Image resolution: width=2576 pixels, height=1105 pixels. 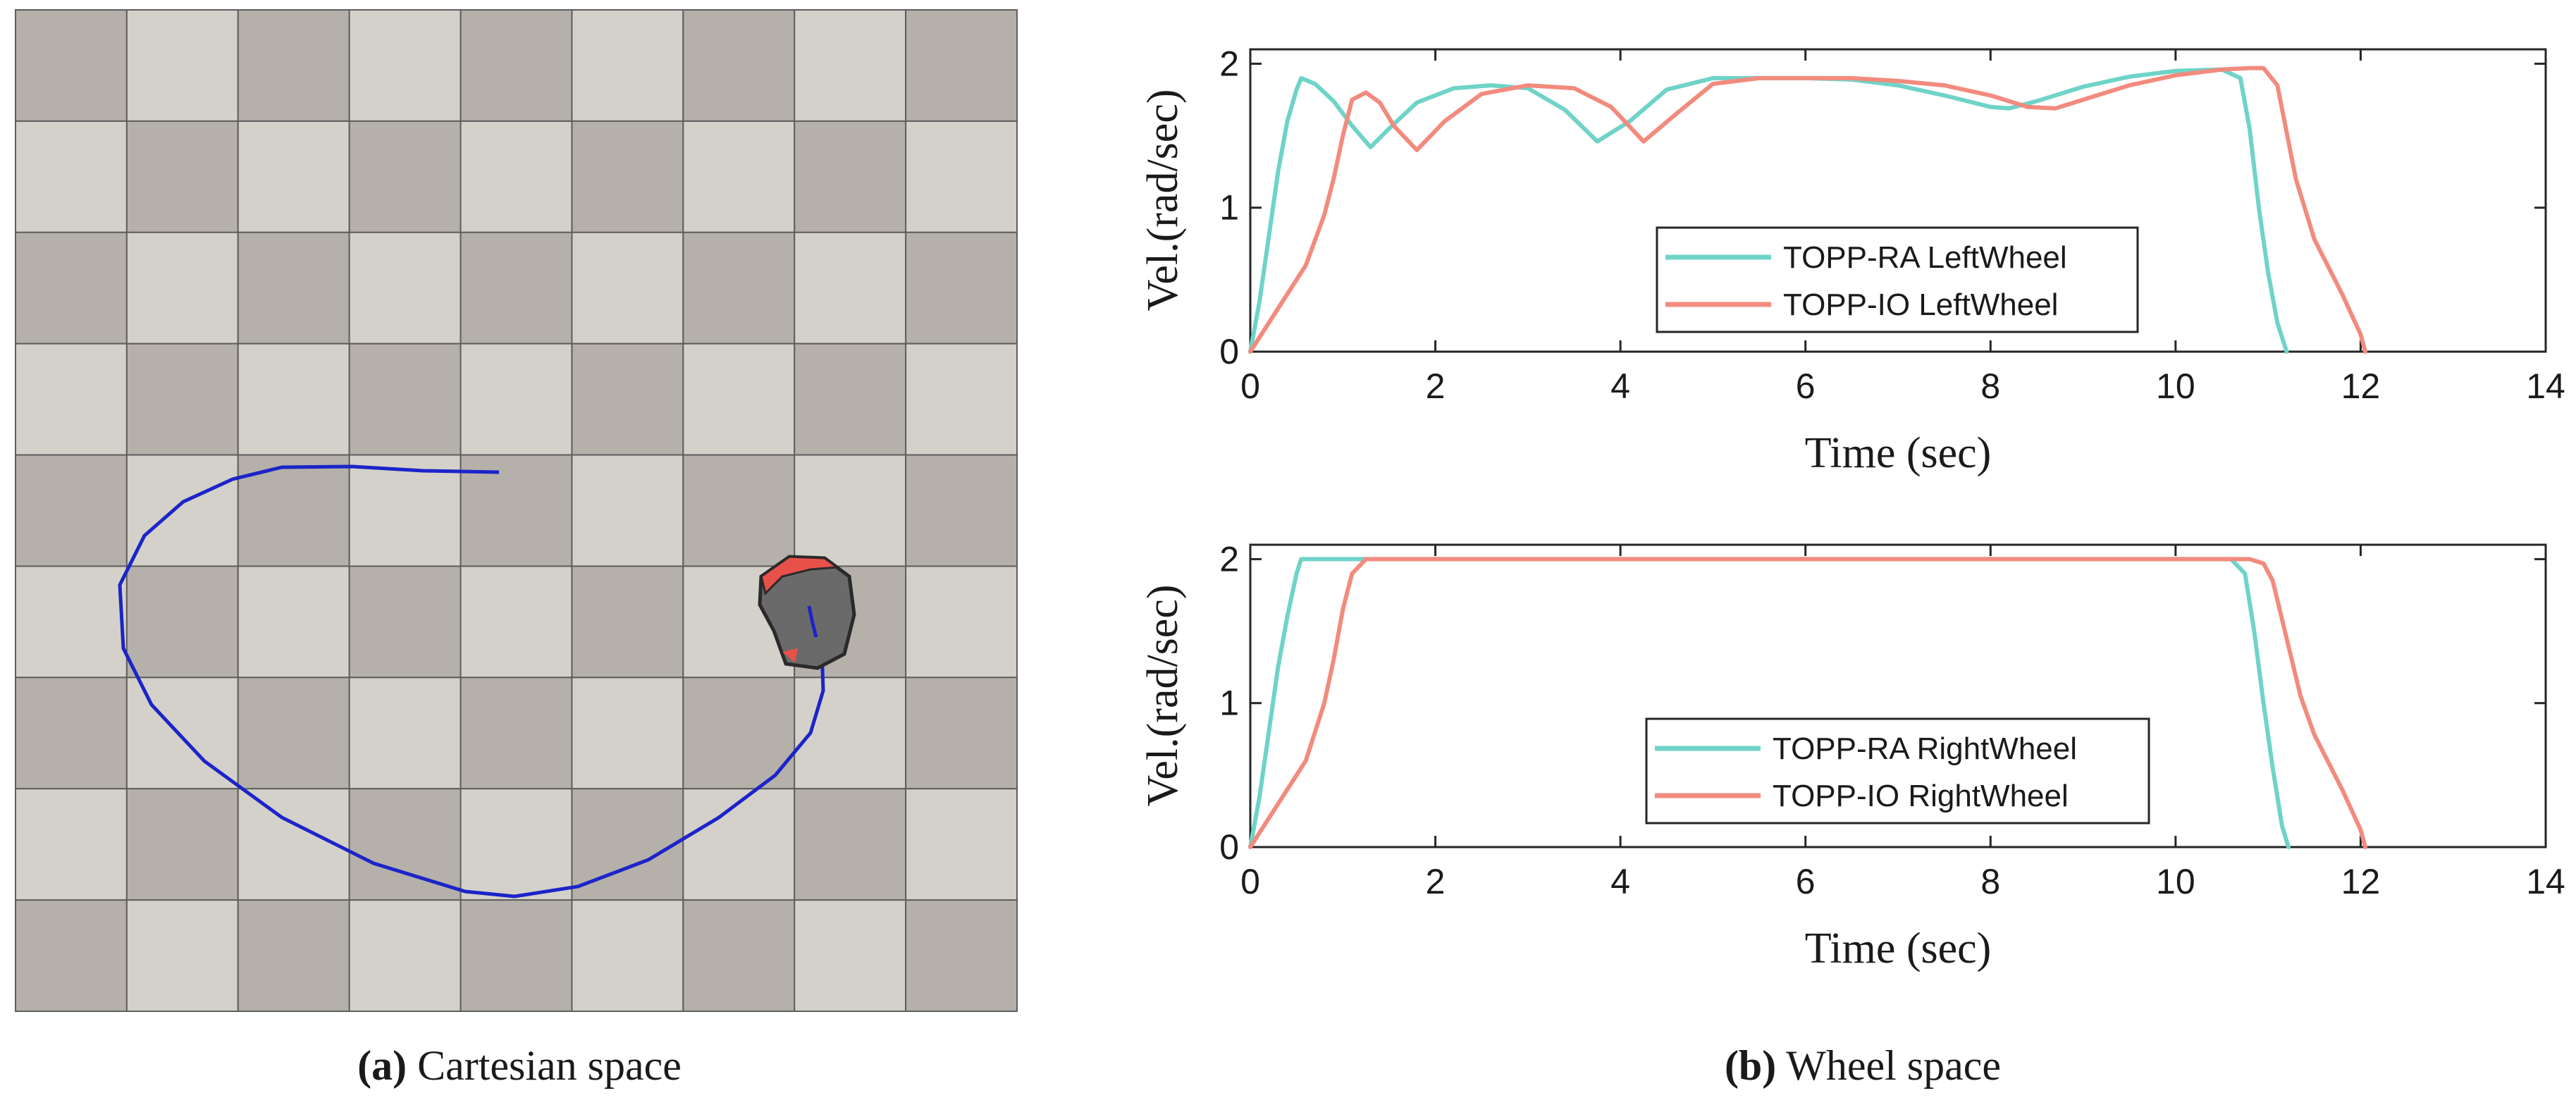 I want to click on robot-icon, so click(x=807, y=612).